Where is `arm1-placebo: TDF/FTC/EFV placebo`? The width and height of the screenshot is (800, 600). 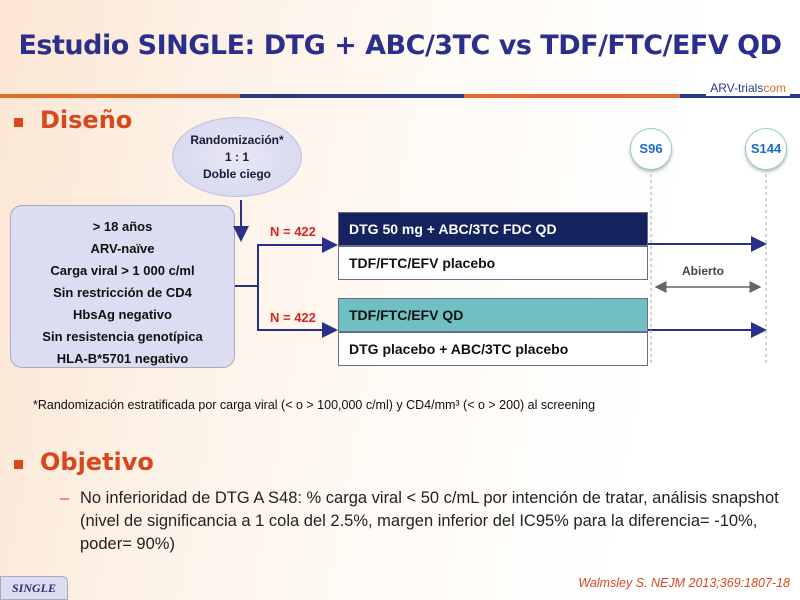 arm1-placebo: TDF/FTC/EFV placebo is located at coordinates (493, 263).